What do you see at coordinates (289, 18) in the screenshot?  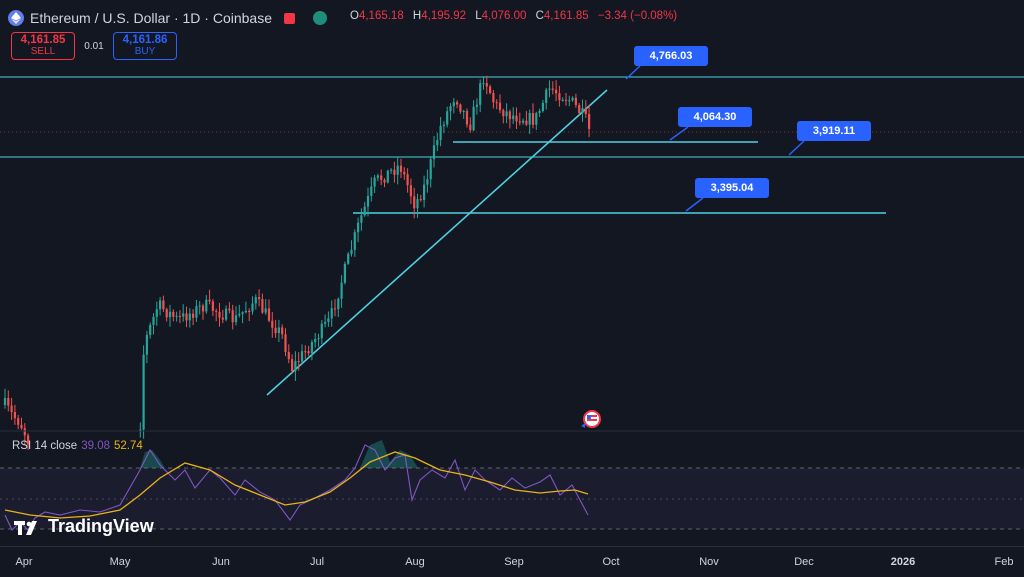 I see `flag-icon` at bounding box center [289, 18].